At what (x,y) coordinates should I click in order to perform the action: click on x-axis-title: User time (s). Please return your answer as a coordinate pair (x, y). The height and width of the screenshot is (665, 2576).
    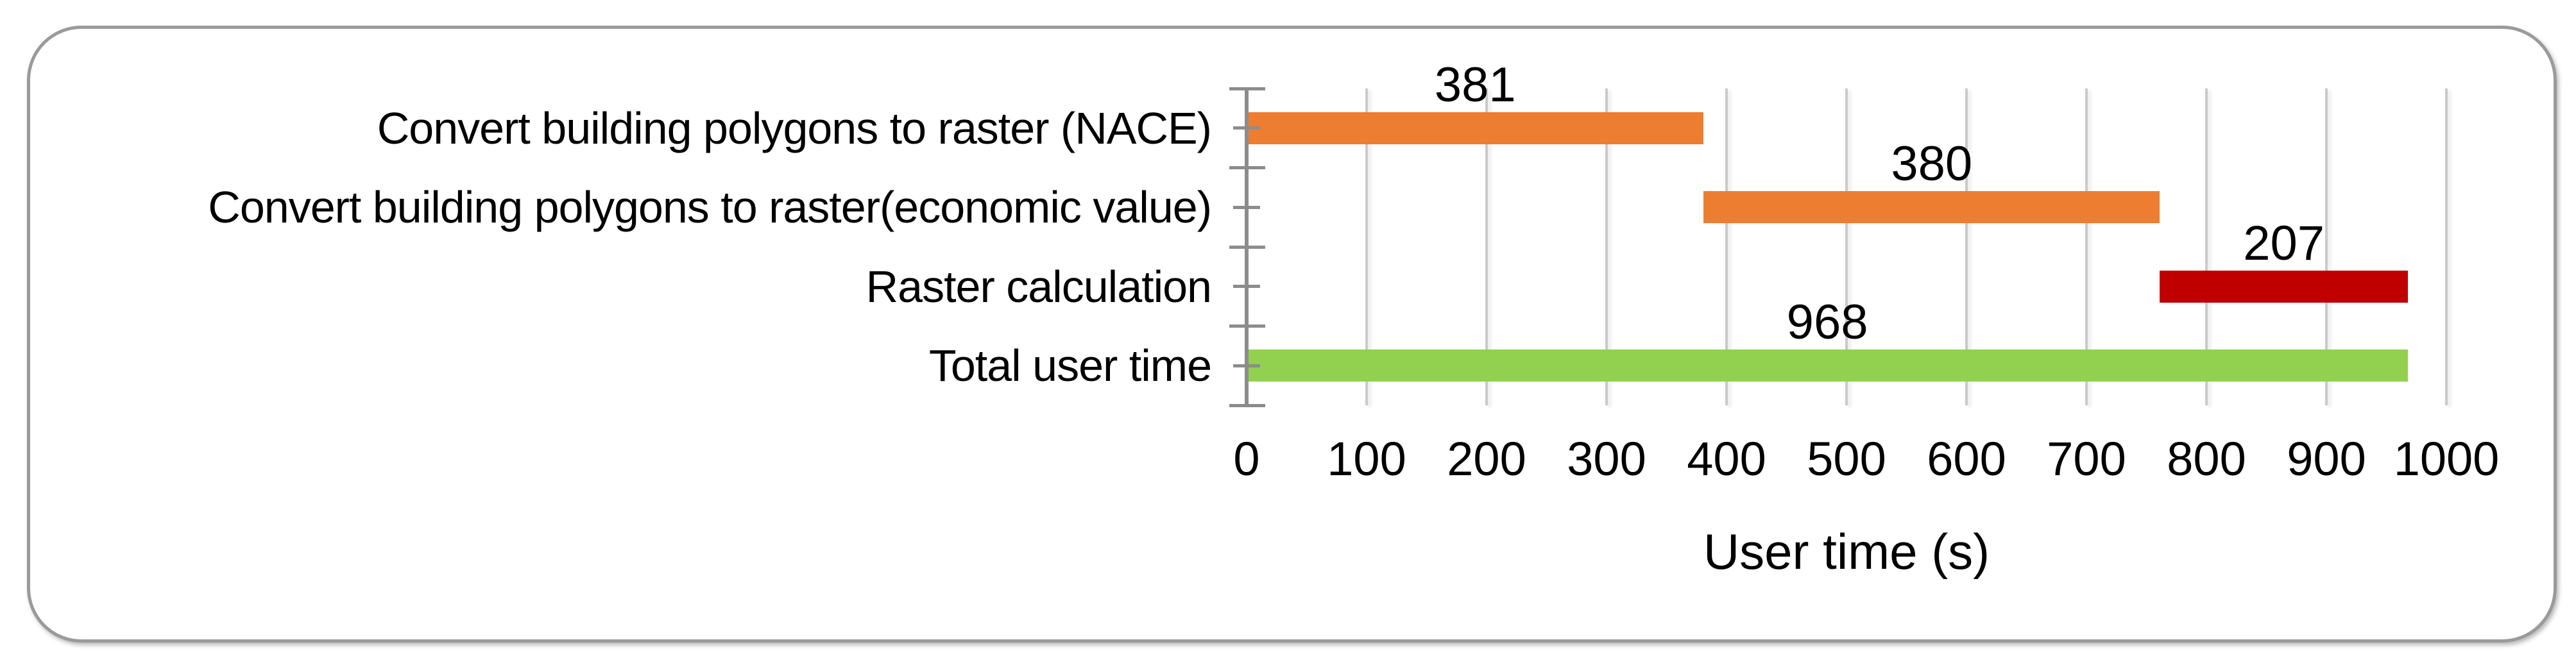
    Looking at the image, I should click on (1846, 551).